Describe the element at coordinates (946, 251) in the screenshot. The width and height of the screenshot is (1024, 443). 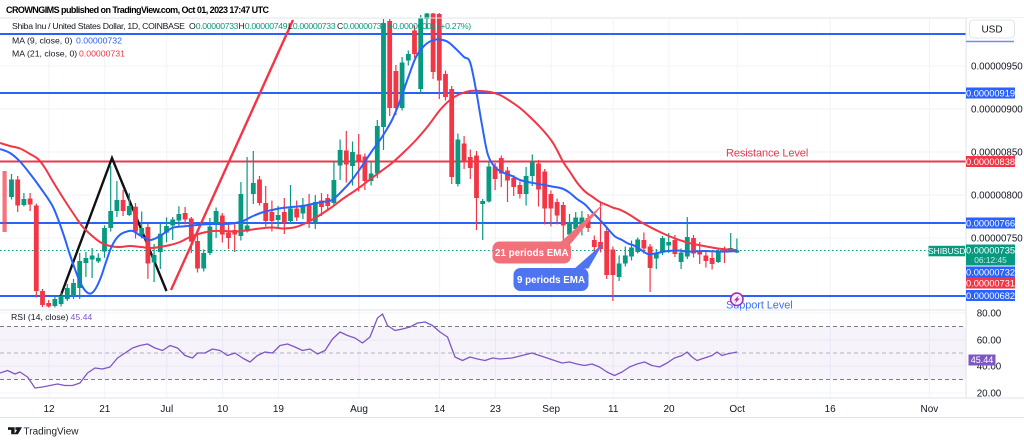
I see `svg-text: SHIBUSD` at that location.